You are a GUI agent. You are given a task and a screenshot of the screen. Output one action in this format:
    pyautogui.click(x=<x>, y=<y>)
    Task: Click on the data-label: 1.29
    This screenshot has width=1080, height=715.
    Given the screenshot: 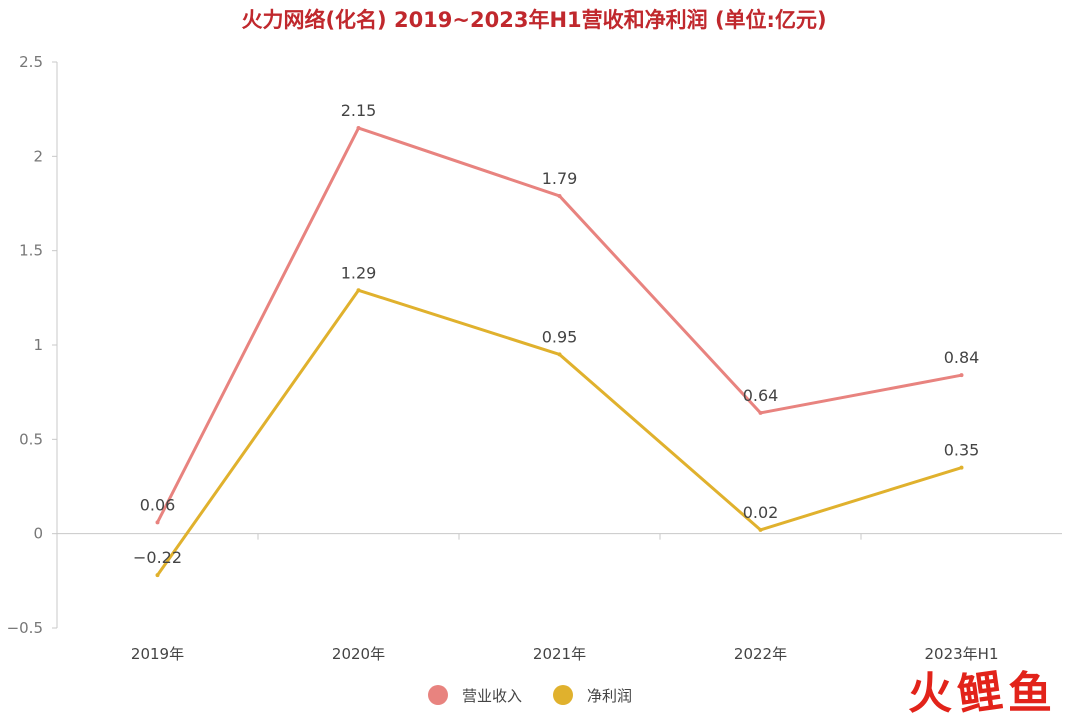 What is the action you would take?
    pyautogui.click(x=359, y=272)
    